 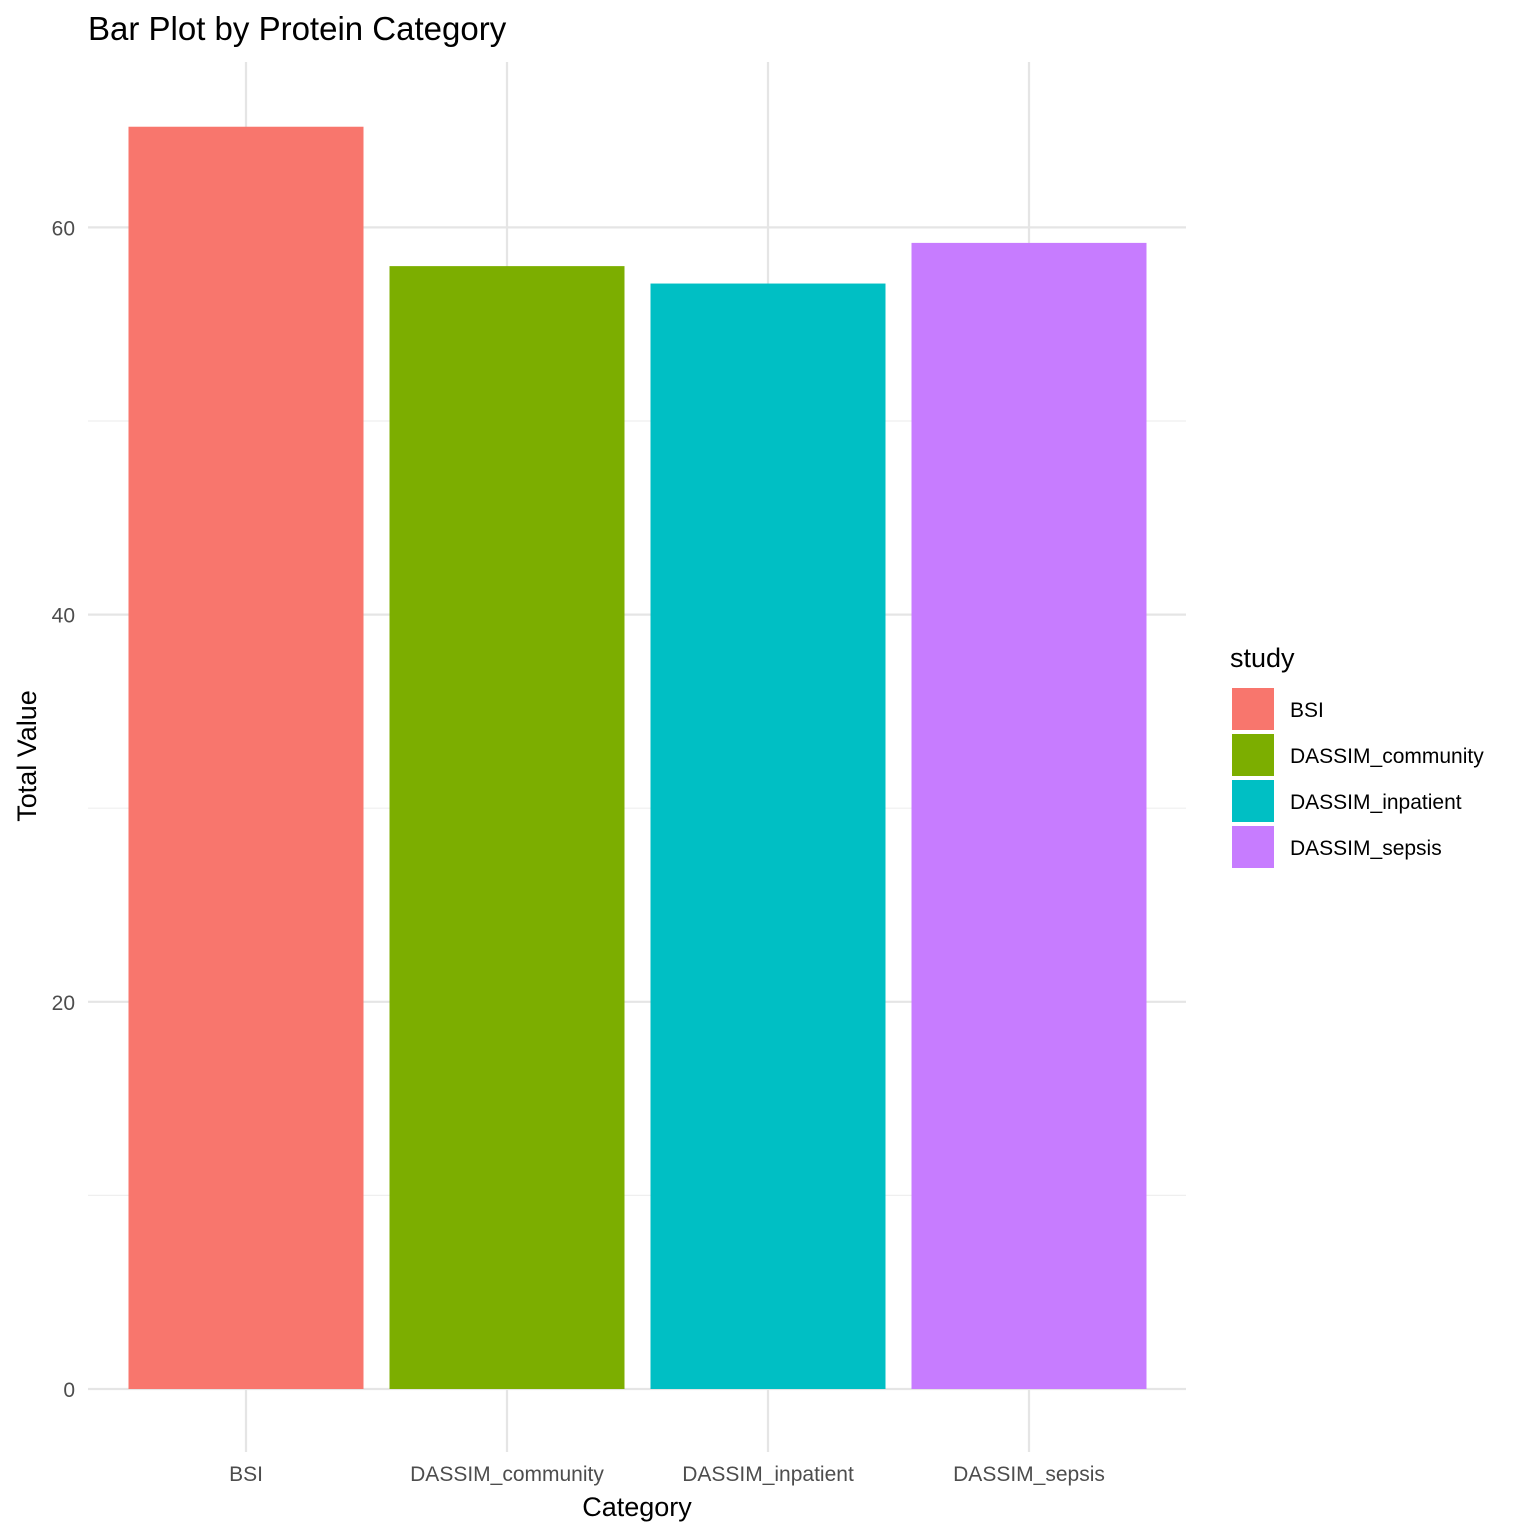 I want to click on y-axis-title: Total Value, so click(x=27, y=756).